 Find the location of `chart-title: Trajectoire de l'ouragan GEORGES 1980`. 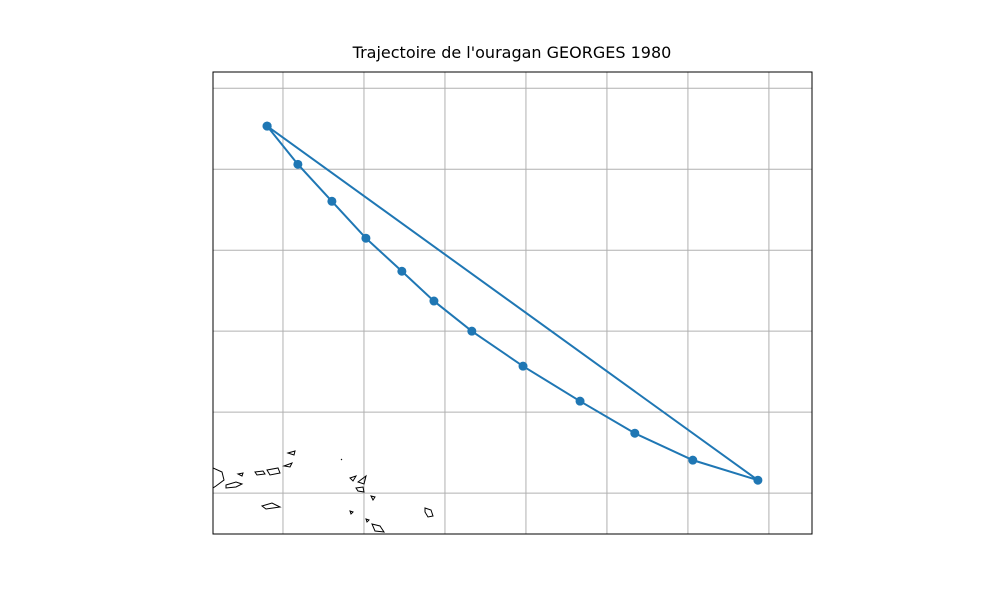

chart-title: Trajectoire de l'ouragan GEORGES 1980 is located at coordinates (512, 52).